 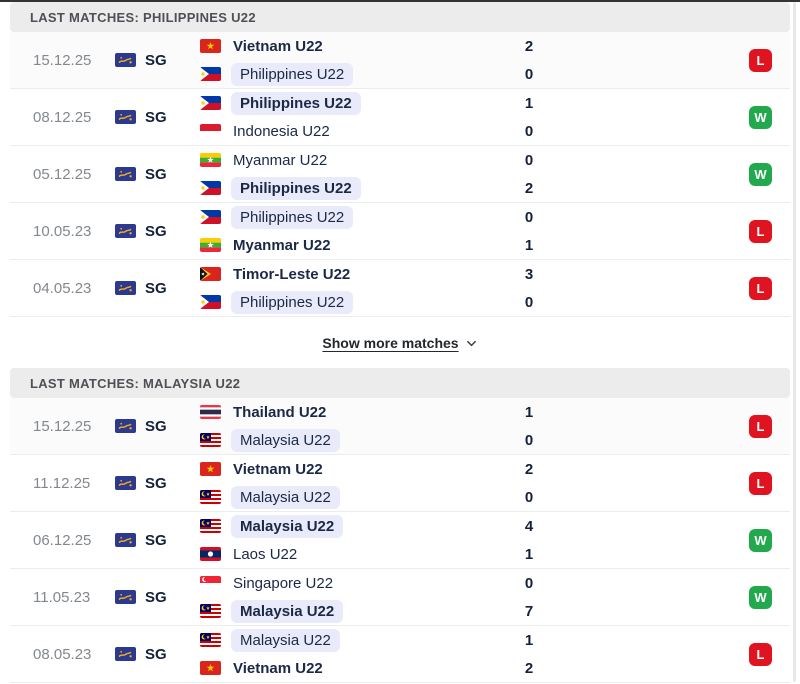 I want to click on teams: Malaysia U22 4 Laos U22 1, so click(x=370, y=540).